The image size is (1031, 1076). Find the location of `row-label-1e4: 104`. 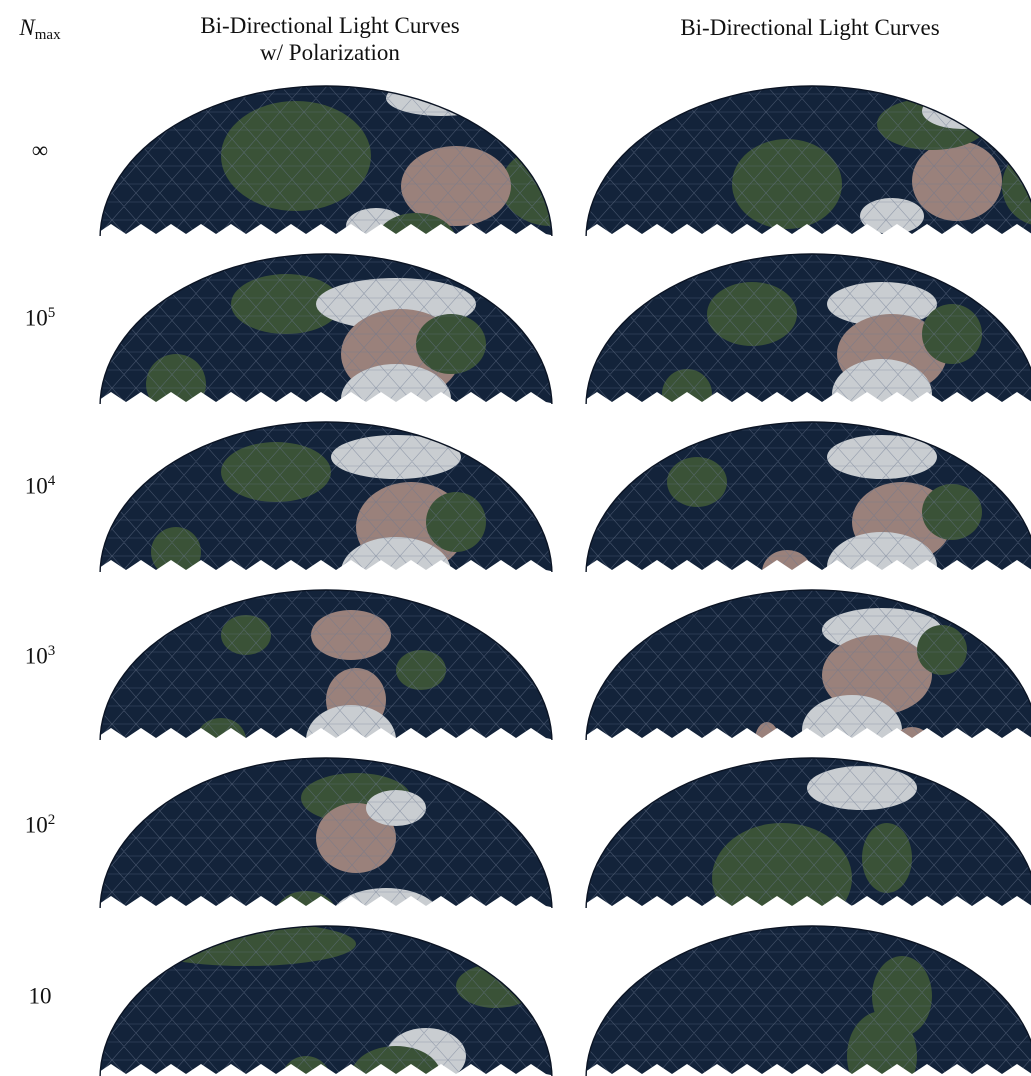

row-label-1e4: 104 is located at coordinates (40, 486).